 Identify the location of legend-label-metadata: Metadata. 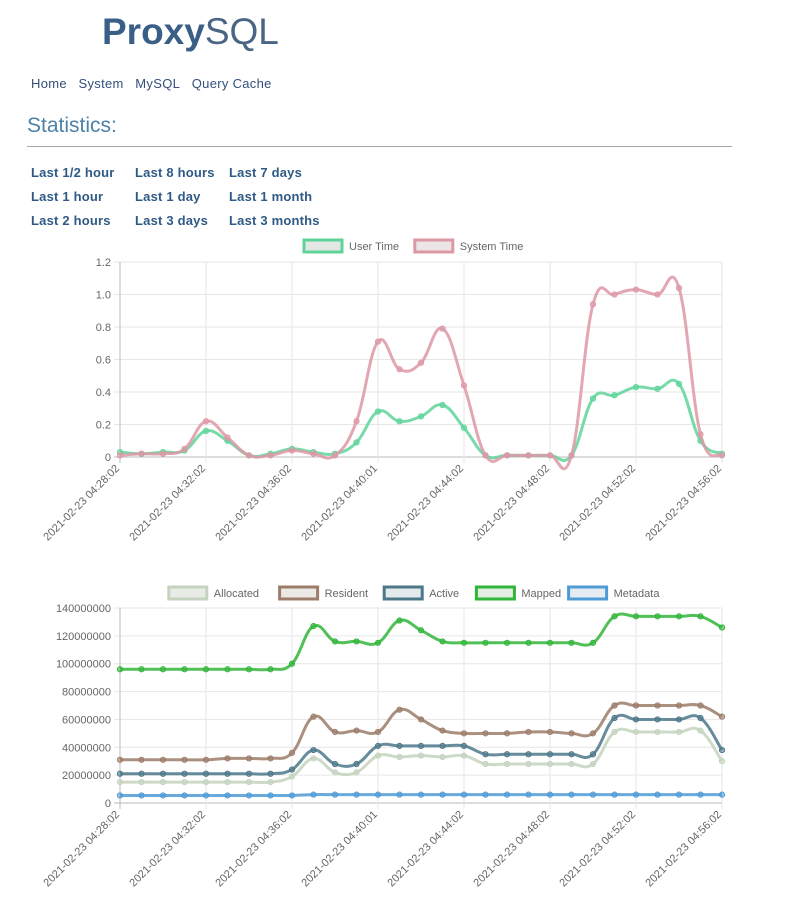
(637, 594).